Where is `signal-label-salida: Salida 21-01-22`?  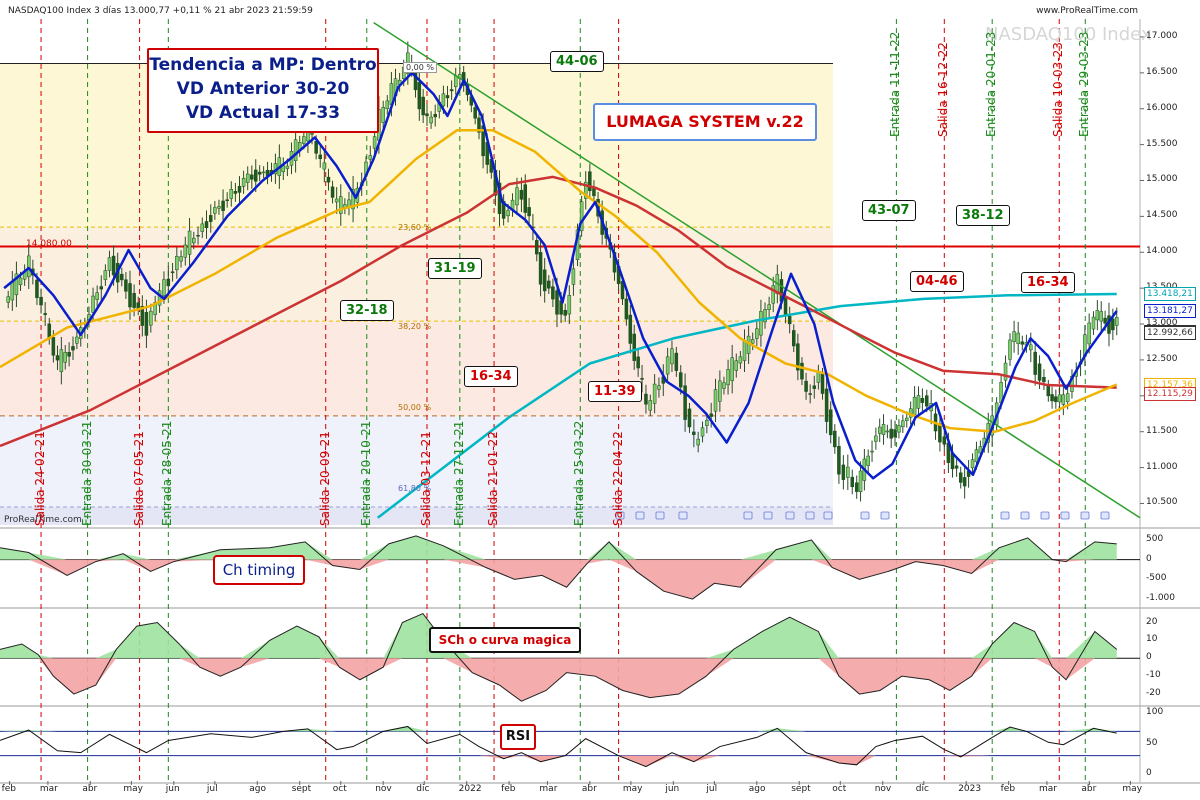 signal-label-salida: Salida 21-01-22 is located at coordinates (493, 478).